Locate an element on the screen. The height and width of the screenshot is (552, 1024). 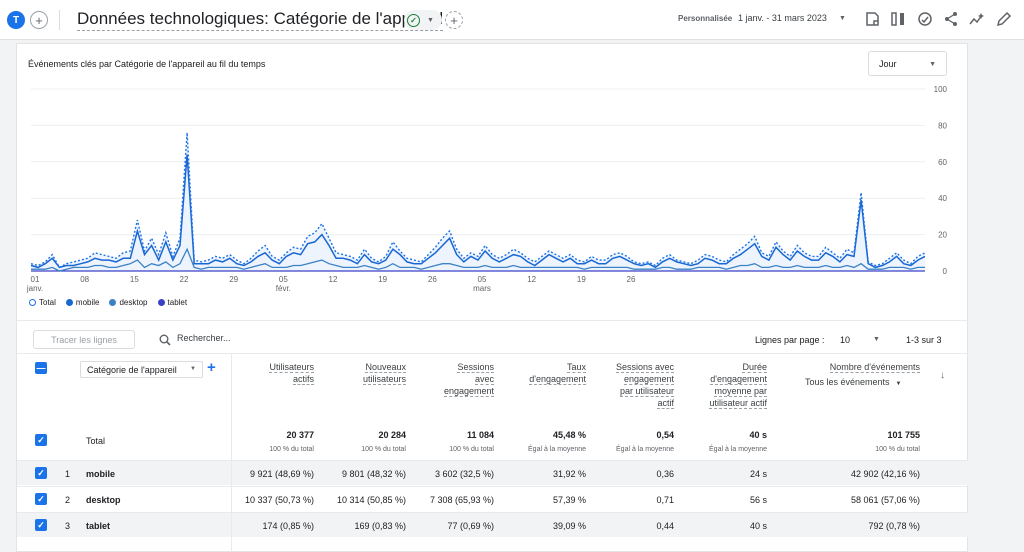
search-icon is located at coordinates (165, 340).